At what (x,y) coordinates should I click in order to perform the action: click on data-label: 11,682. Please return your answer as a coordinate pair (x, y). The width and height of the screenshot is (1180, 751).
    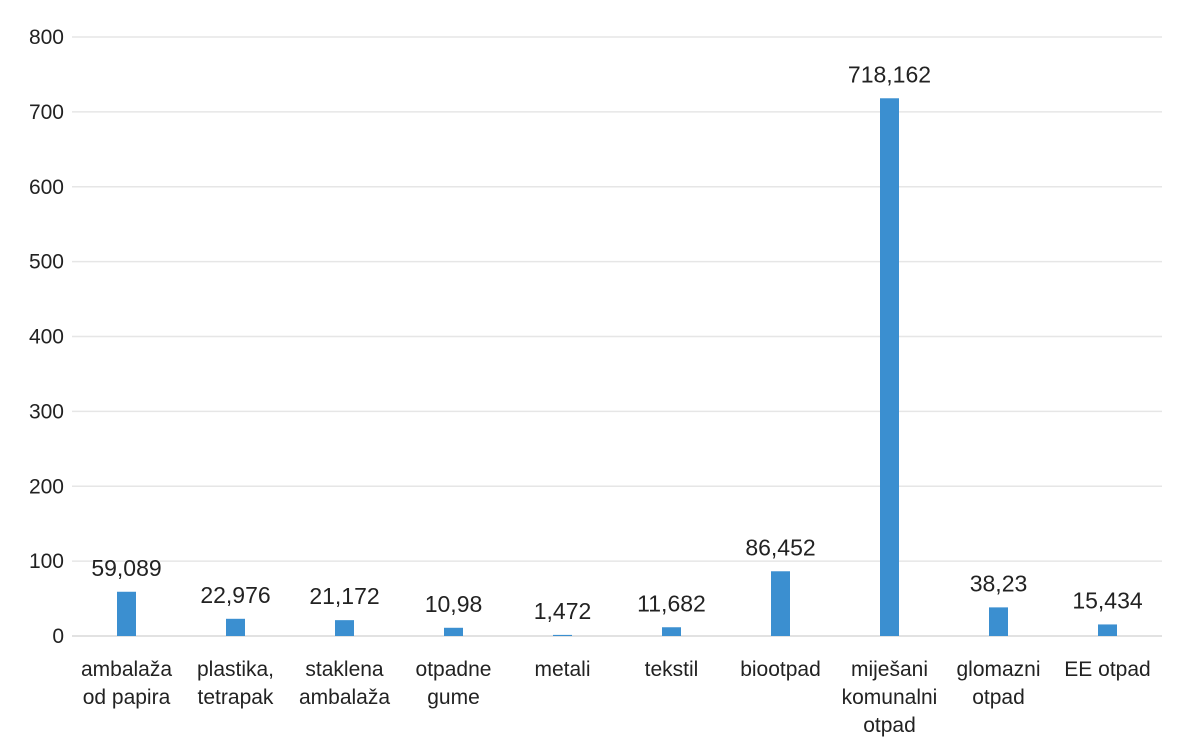
    Looking at the image, I should click on (671, 603).